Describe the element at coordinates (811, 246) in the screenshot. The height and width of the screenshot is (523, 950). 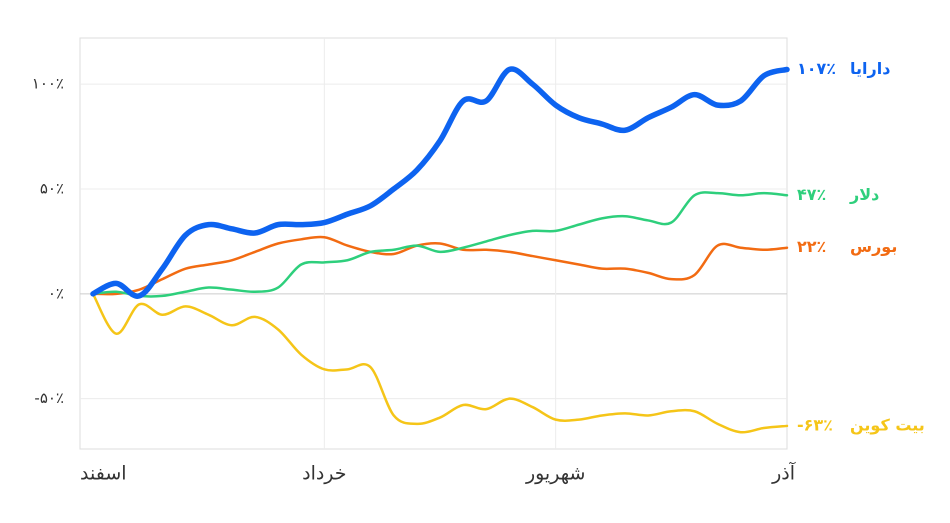
I see `end-value-label: ۲۲٪` at that location.